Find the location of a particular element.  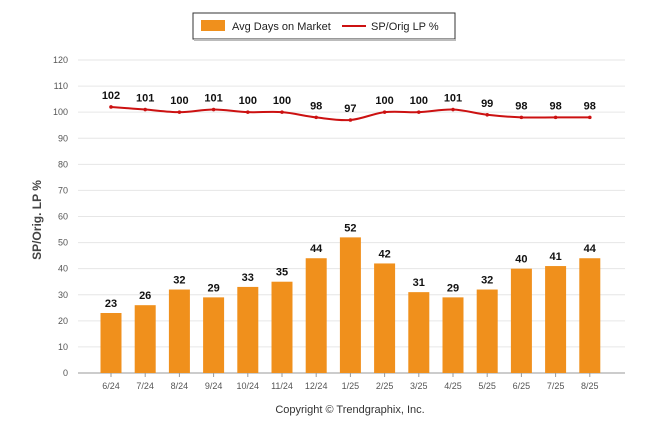

bar-value-label: 31 is located at coordinates (419, 283).